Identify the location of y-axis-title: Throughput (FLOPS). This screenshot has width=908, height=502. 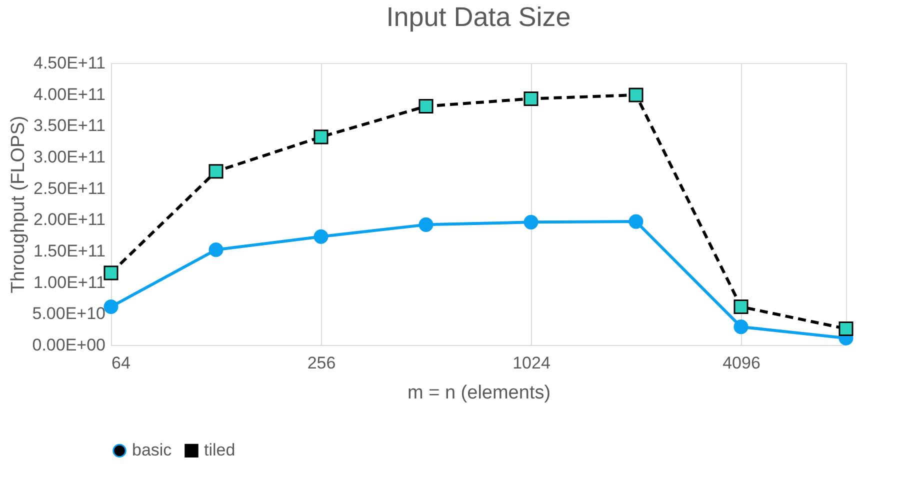
(19, 205).